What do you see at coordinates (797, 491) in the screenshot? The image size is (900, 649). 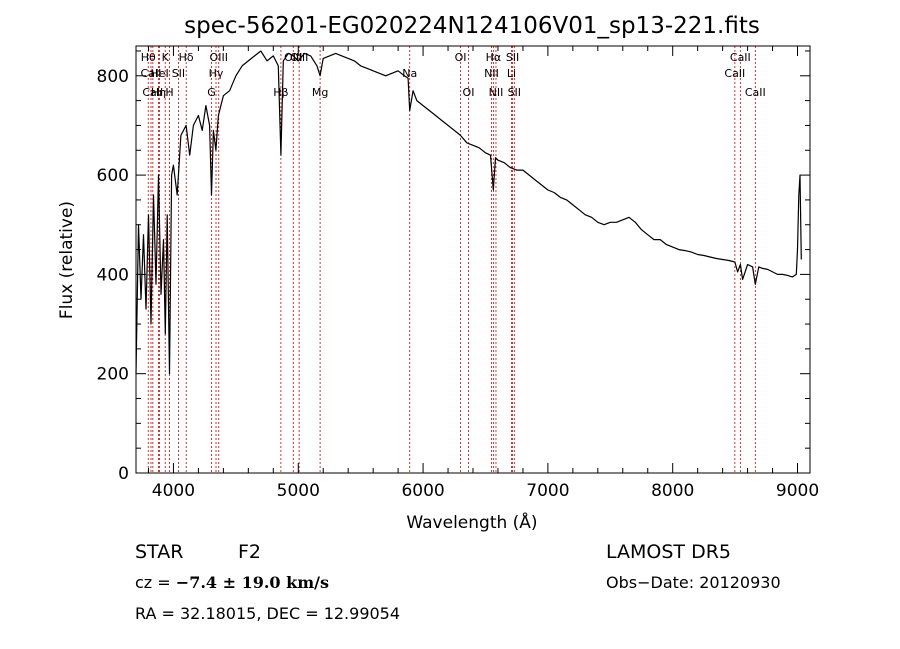 I see `x-tick-label: 9000` at bounding box center [797, 491].